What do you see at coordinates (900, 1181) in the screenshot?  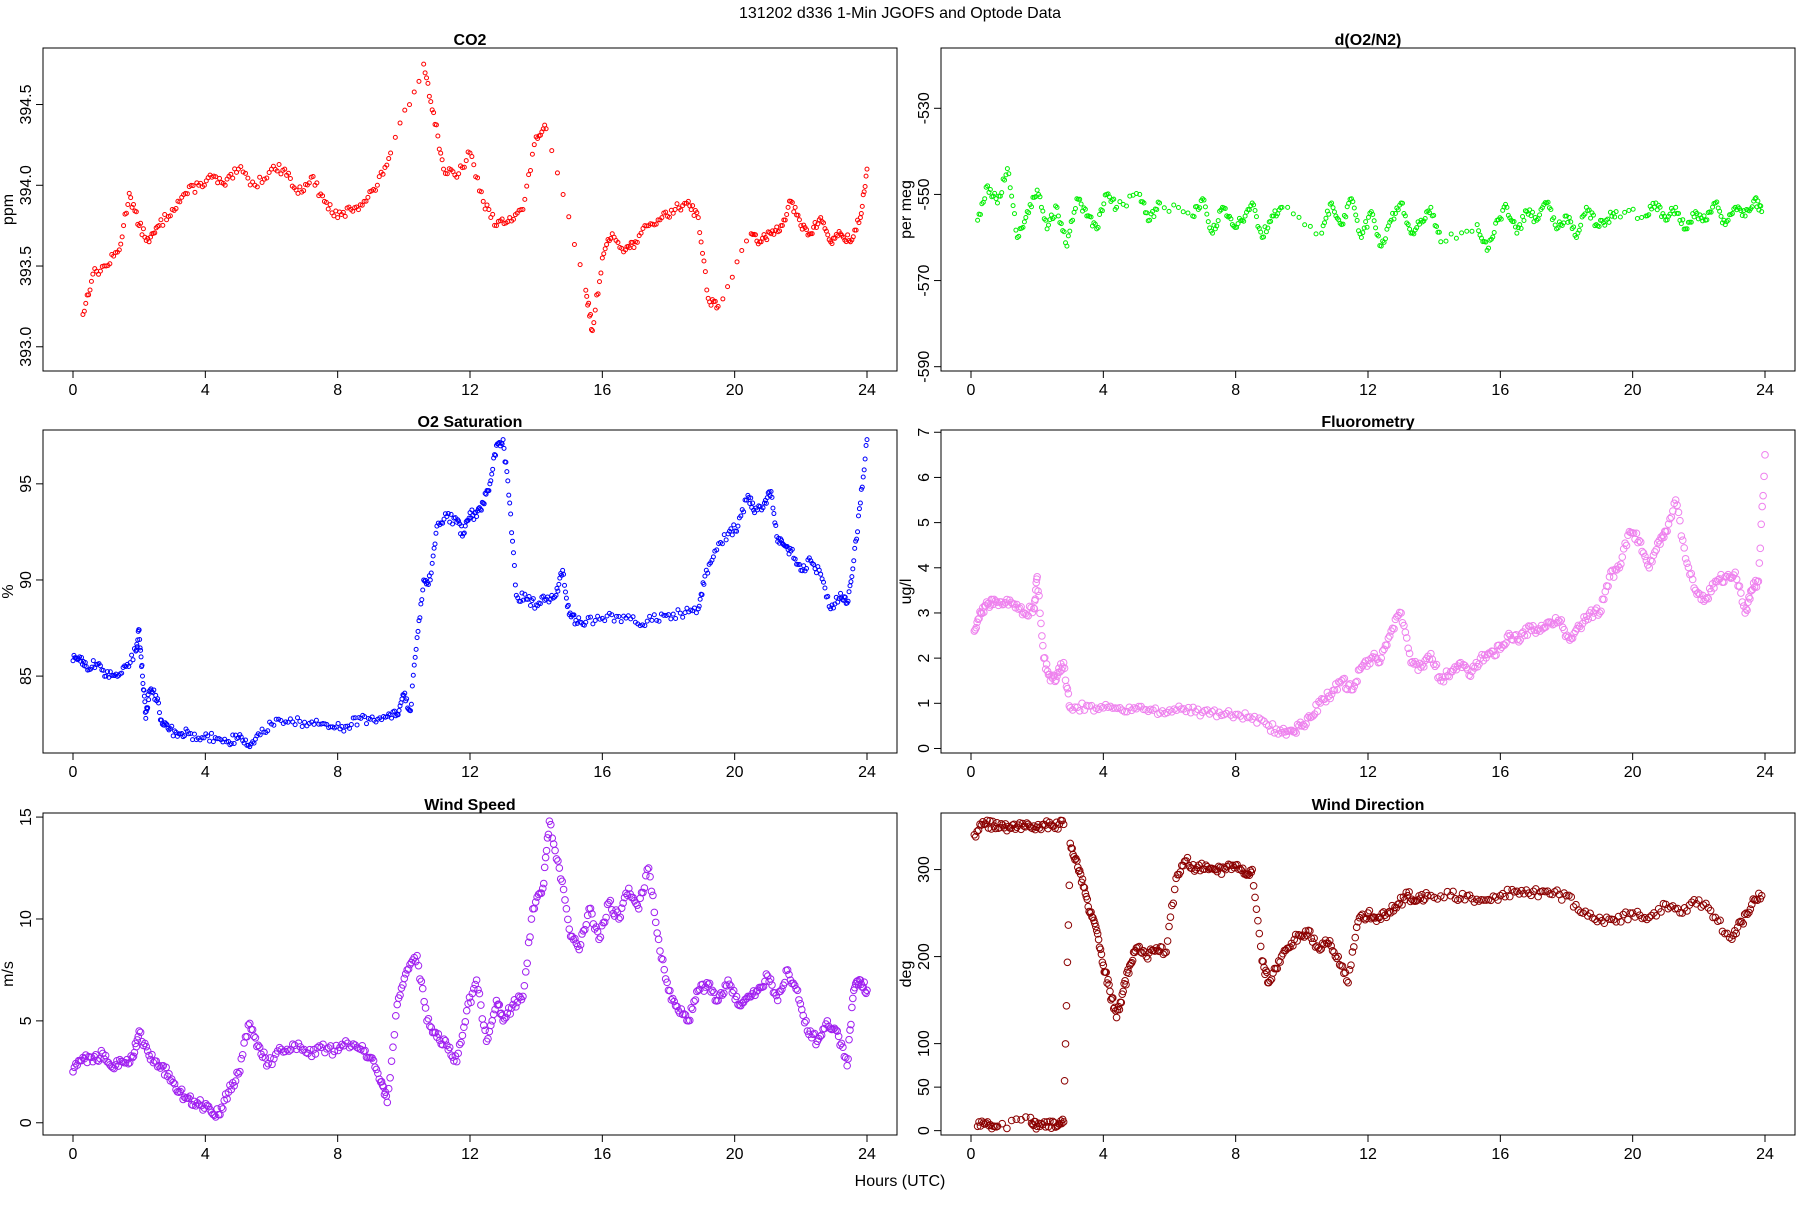 I see `x-axis-label: Hours (UTC)` at bounding box center [900, 1181].